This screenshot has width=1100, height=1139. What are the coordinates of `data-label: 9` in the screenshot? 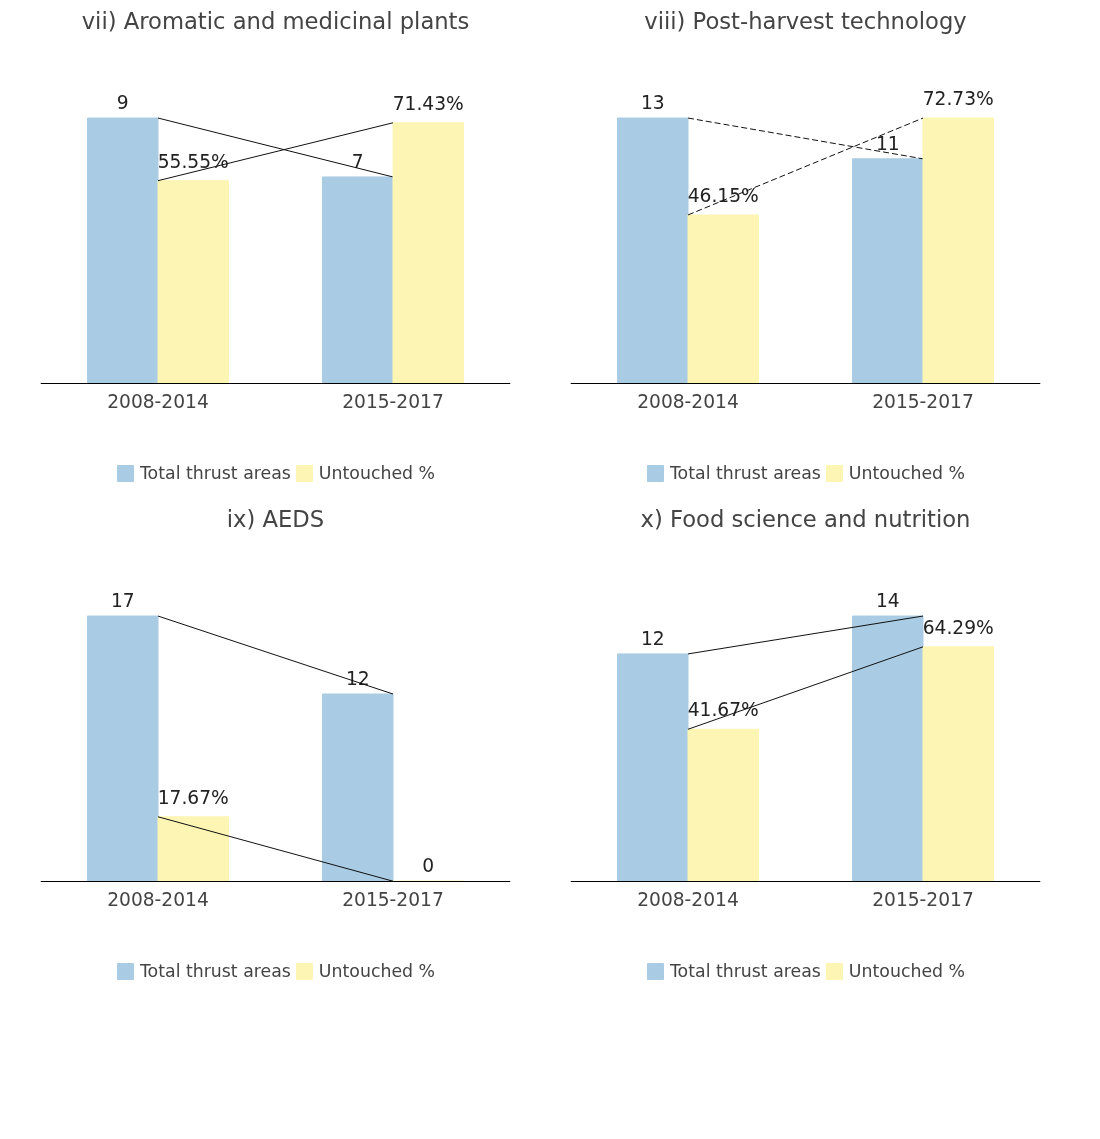 It's located at (122, 103).